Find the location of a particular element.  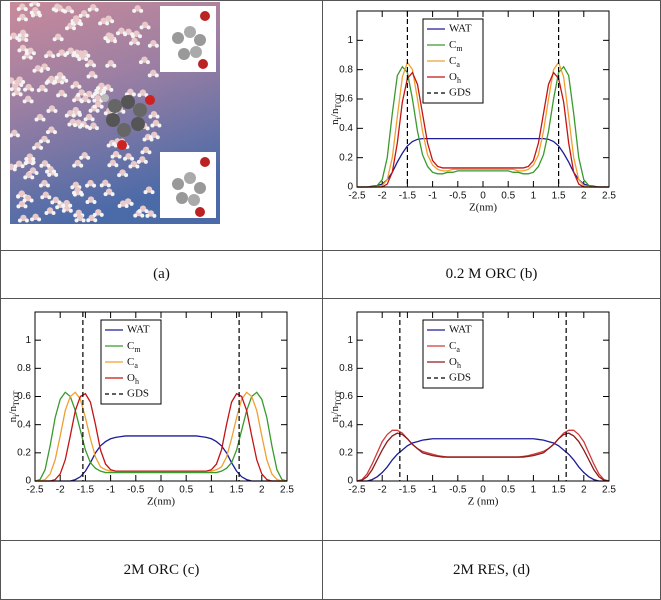

caption: (a) is located at coordinates (161, 274).